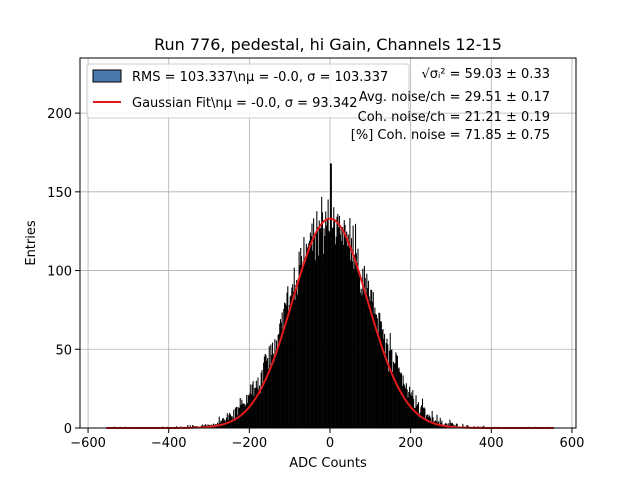  I want to click on annotation-coh-noise: Coh. noise/ch = 21.21 ± 0.19, so click(454, 117).